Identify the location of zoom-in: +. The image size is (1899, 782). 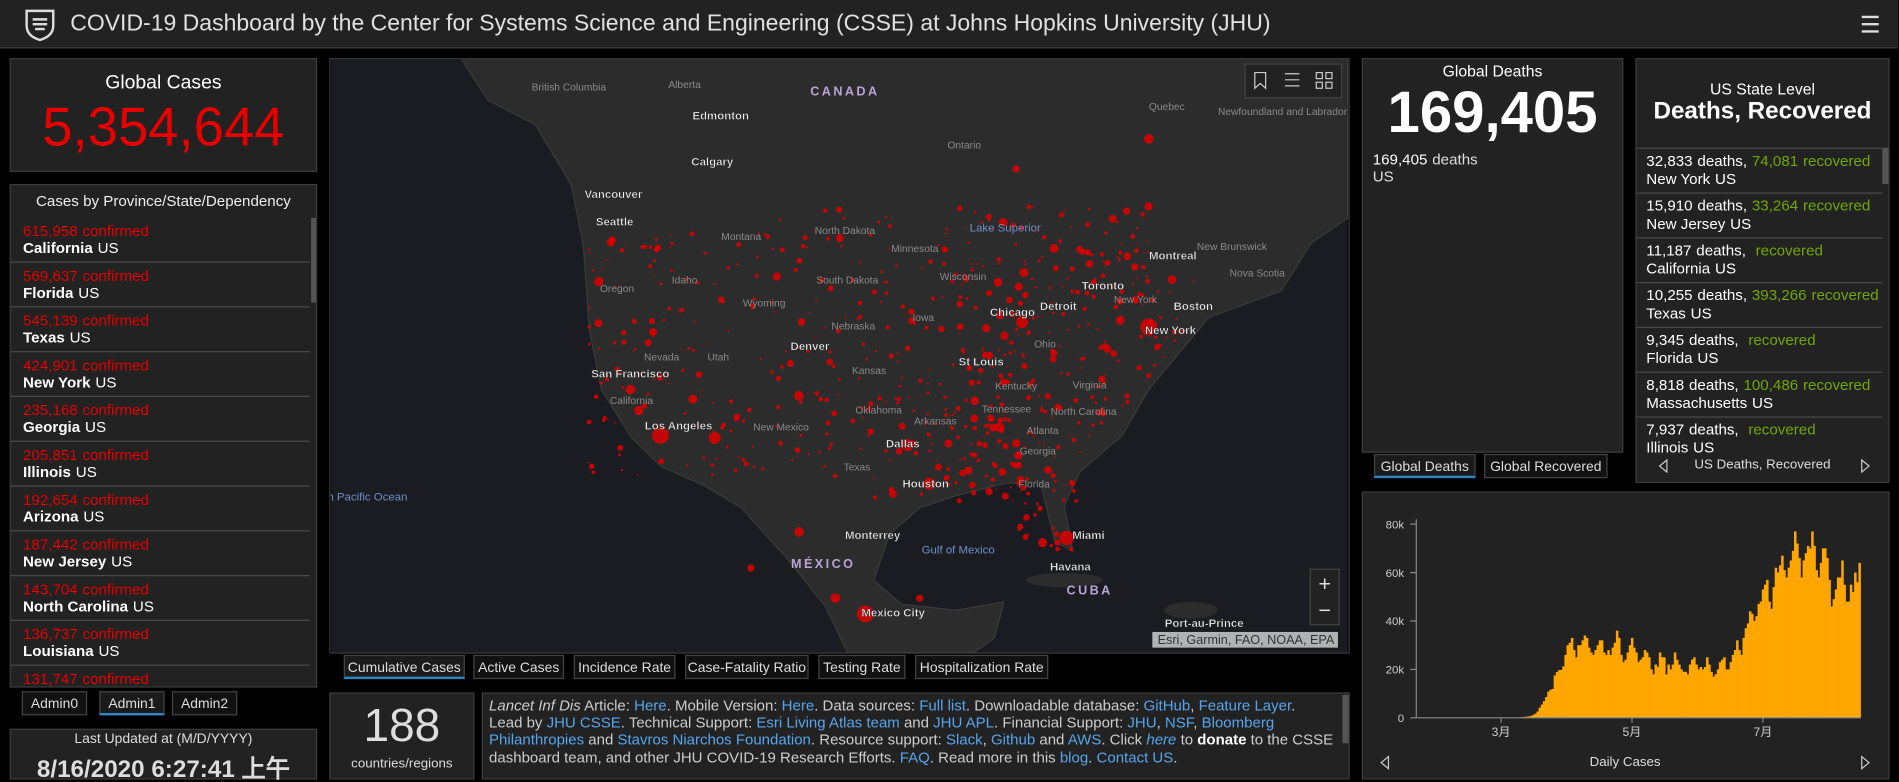
(1324, 583).